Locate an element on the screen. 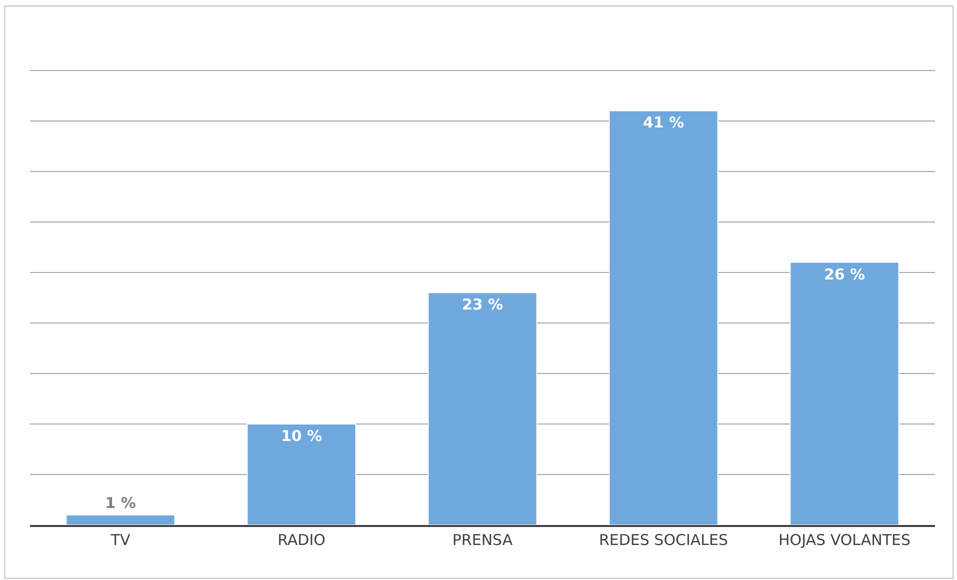  data-label: 1 % is located at coordinates (120, 503).